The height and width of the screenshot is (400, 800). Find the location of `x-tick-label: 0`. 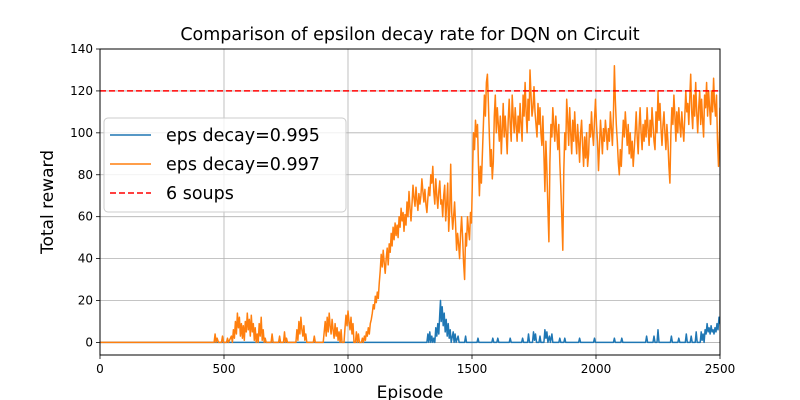

x-tick-label: 0 is located at coordinates (100, 369).